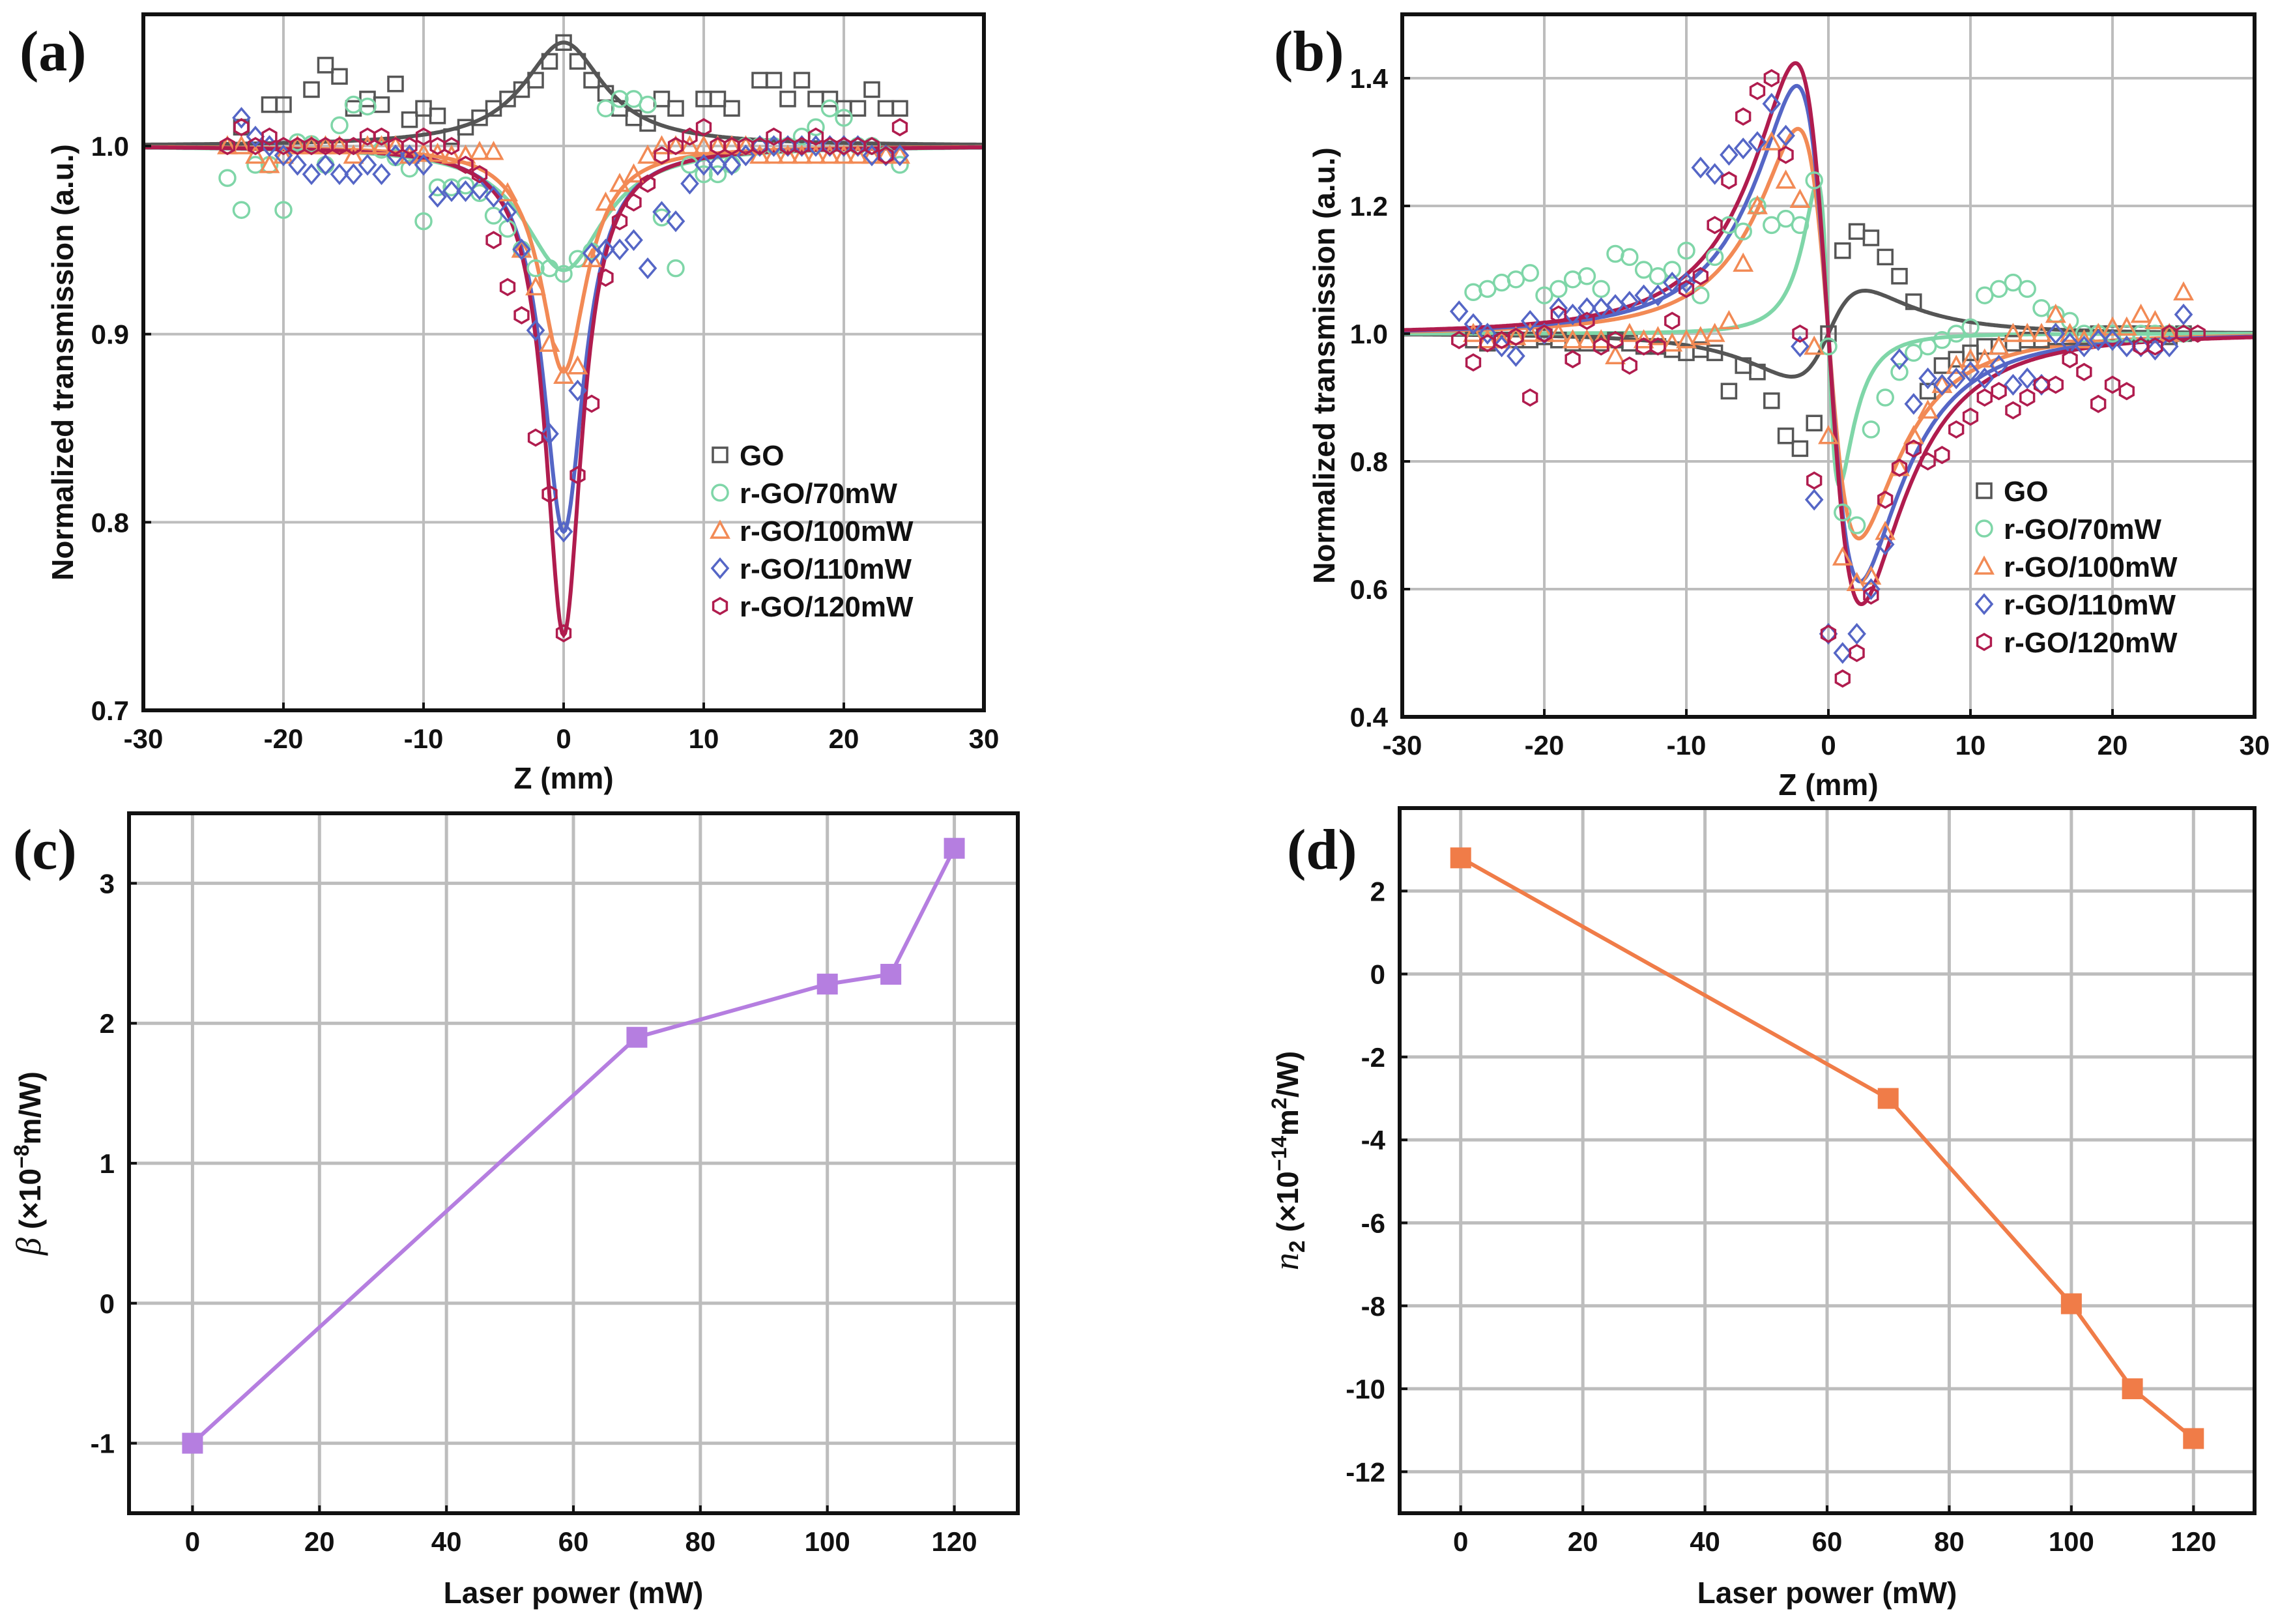 The height and width of the screenshot is (1624, 2293). What do you see at coordinates (1949, 1541) in the screenshot?
I see `x-tick-label: 80` at bounding box center [1949, 1541].